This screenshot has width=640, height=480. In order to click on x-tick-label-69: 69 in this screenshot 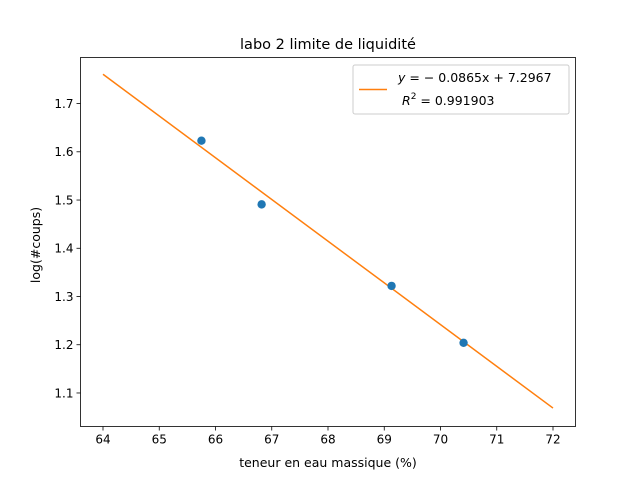, I will do `click(384, 440)`.